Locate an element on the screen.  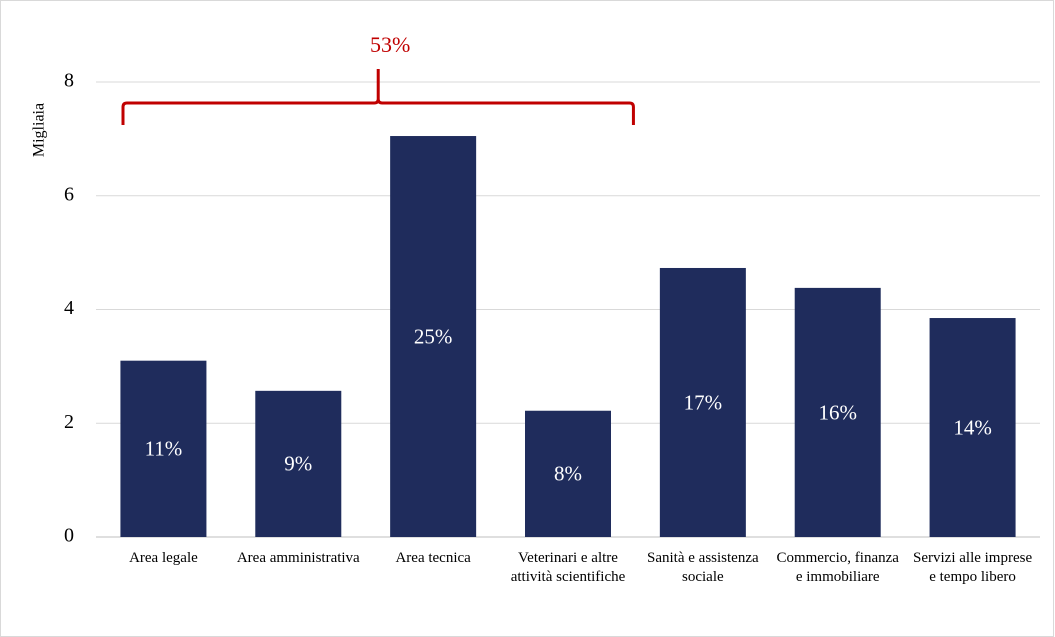
bracket is located at coordinates (378, 97).